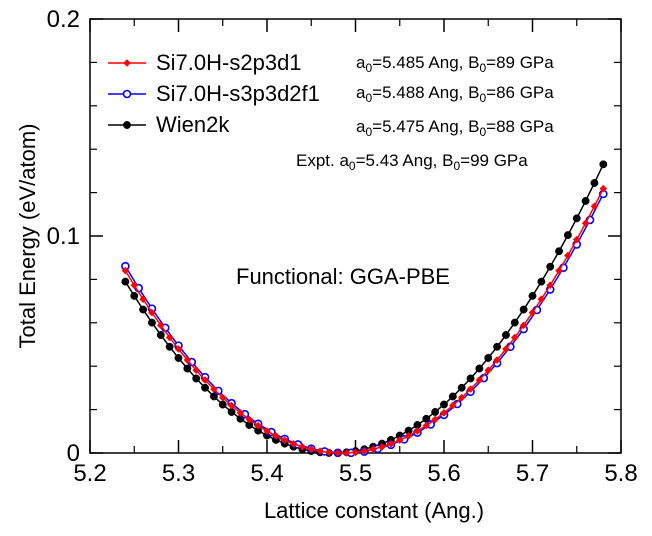 Image resolution: width=652 pixels, height=536 pixels. I want to click on legend-marker-red, so click(127, 63).